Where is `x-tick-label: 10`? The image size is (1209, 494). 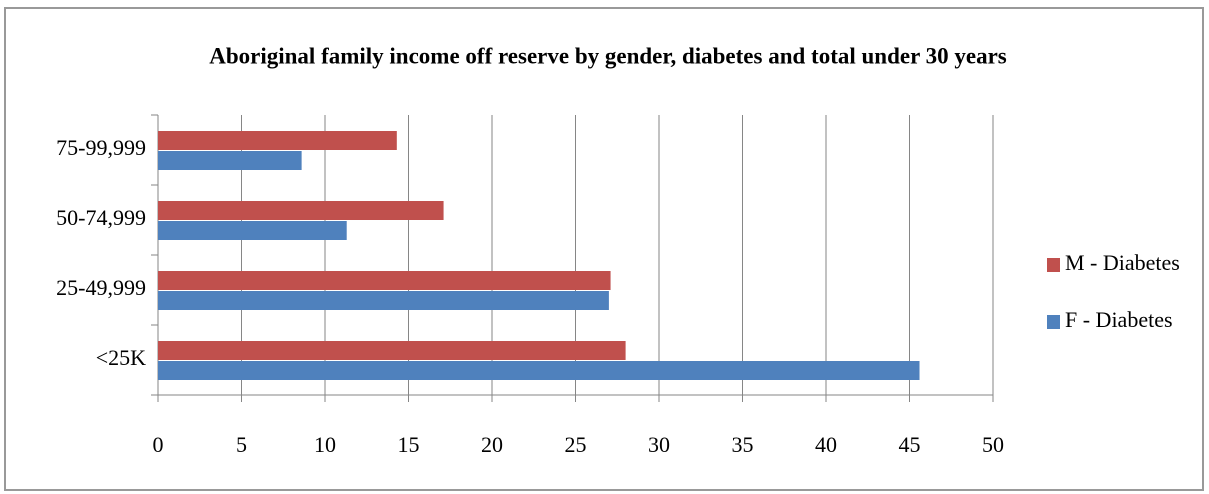
x-tick-label: 10 is located at coordinates (325, 444).